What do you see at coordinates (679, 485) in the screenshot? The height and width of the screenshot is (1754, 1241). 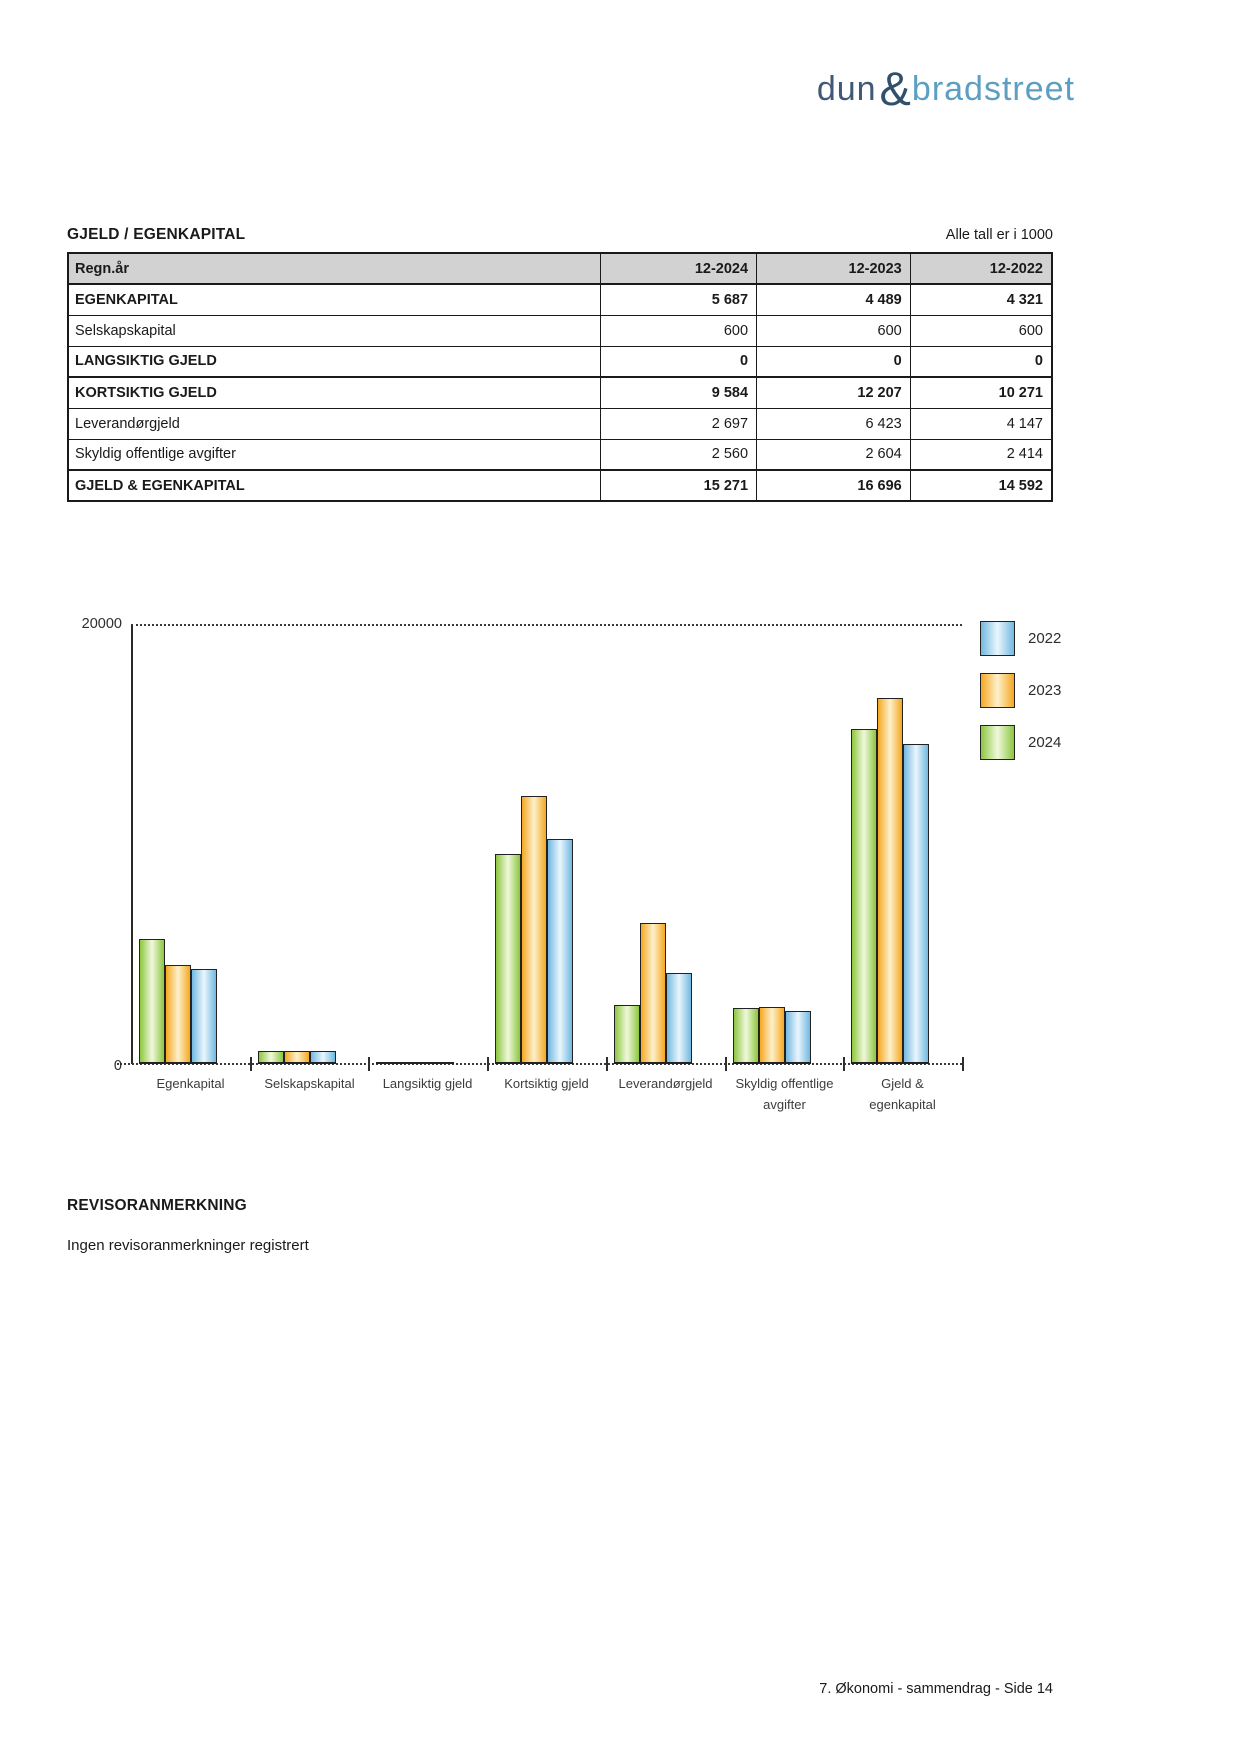 I see `cell-value: 15 271` at bounding box center [679, 485].